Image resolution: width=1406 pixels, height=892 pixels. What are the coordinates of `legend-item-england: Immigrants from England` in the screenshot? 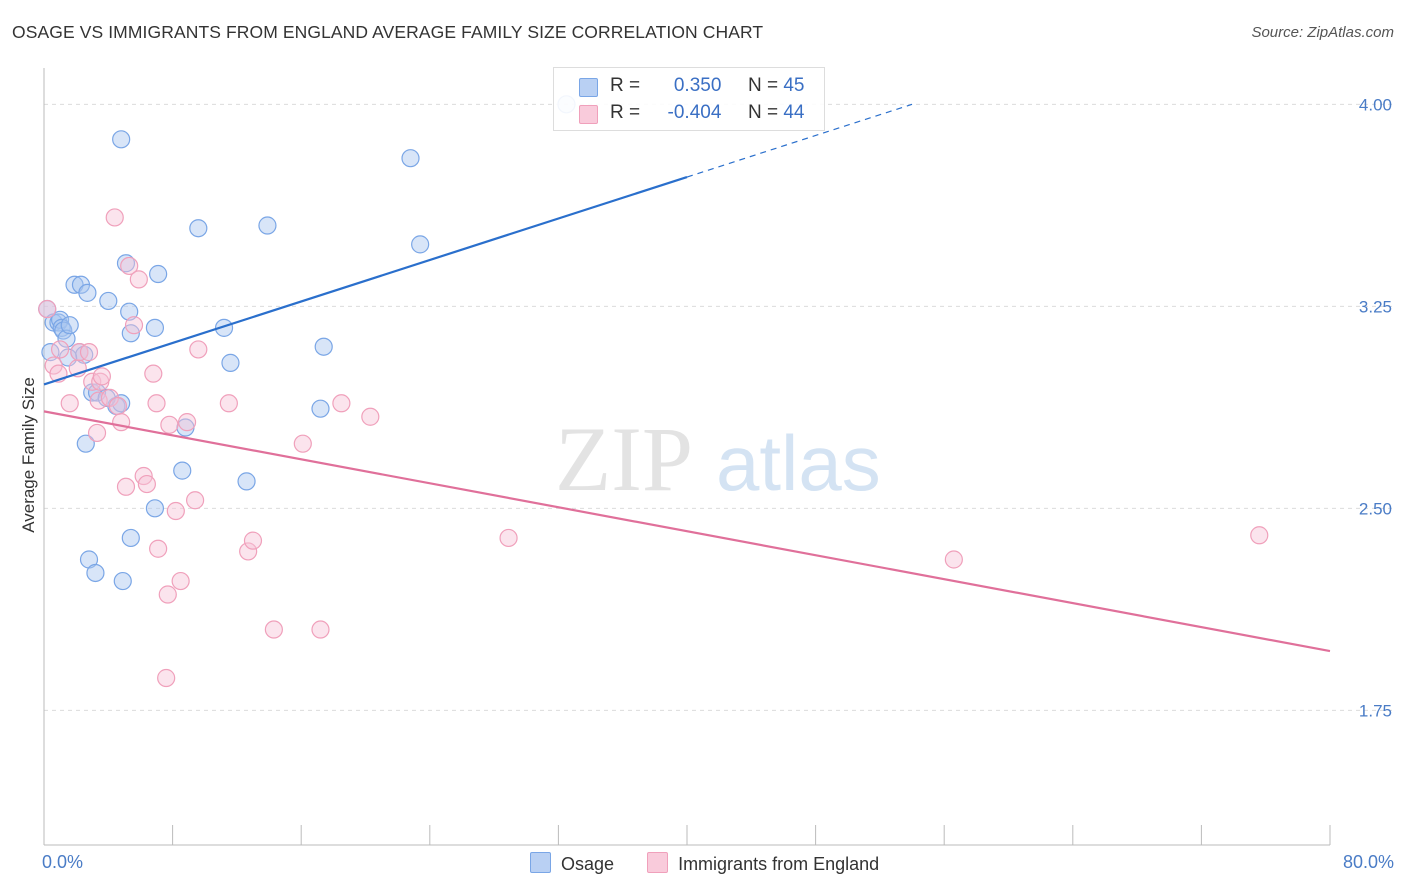 It's located at (763, 863).